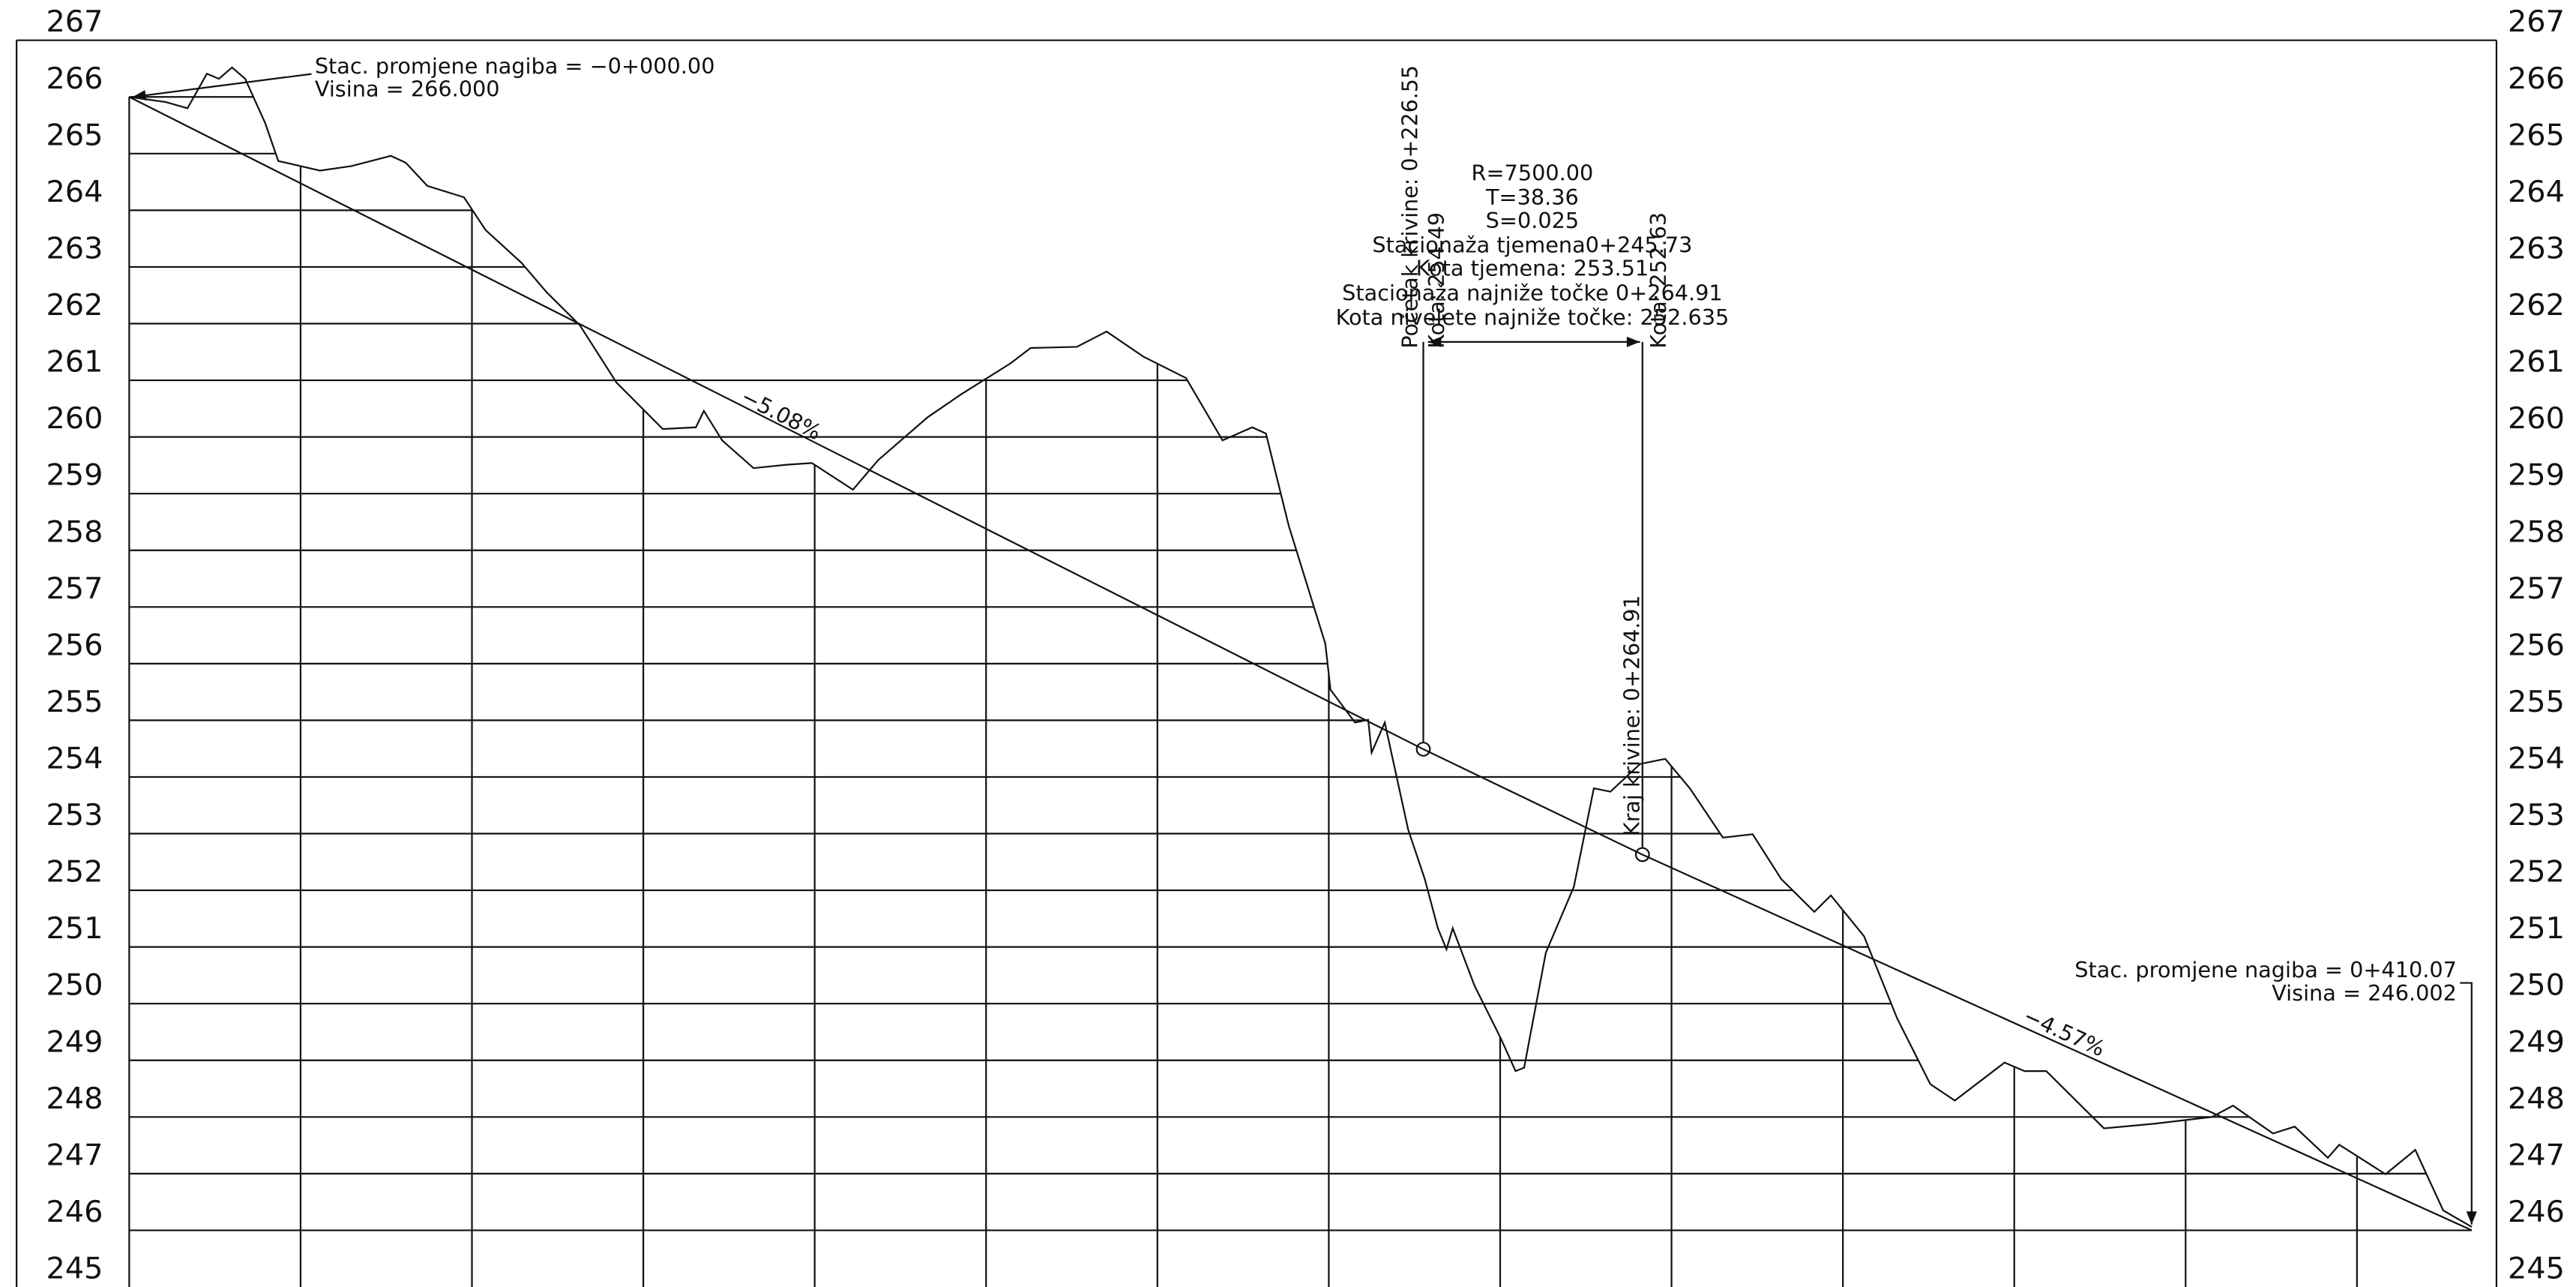  What do you see at coordinates (1533, 292) in the screenshot?
I see `annotation: Stacionaža najniže točke 0+264.91` at bounding box center [1533, 292].